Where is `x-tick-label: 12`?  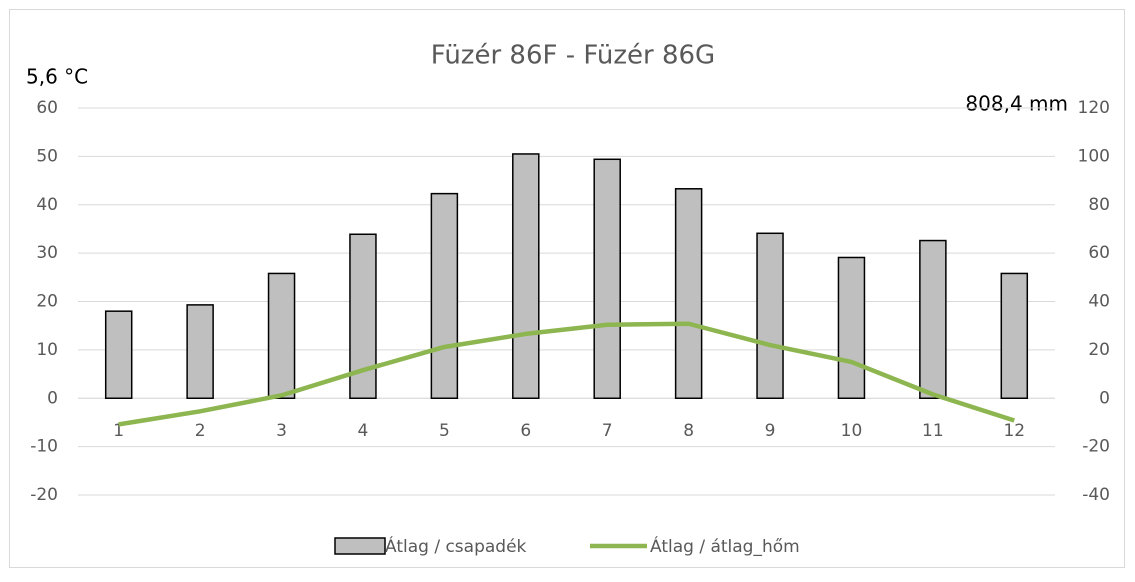 x-tick-label: 12 is located at coordinates (1014, 431).